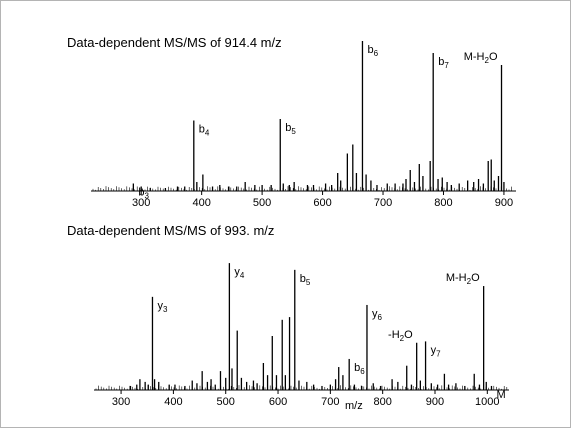  What do you see at coordinates (143, 194) in the screenshot?
I see `peak-label: b3` at bounding box center [143, 194].